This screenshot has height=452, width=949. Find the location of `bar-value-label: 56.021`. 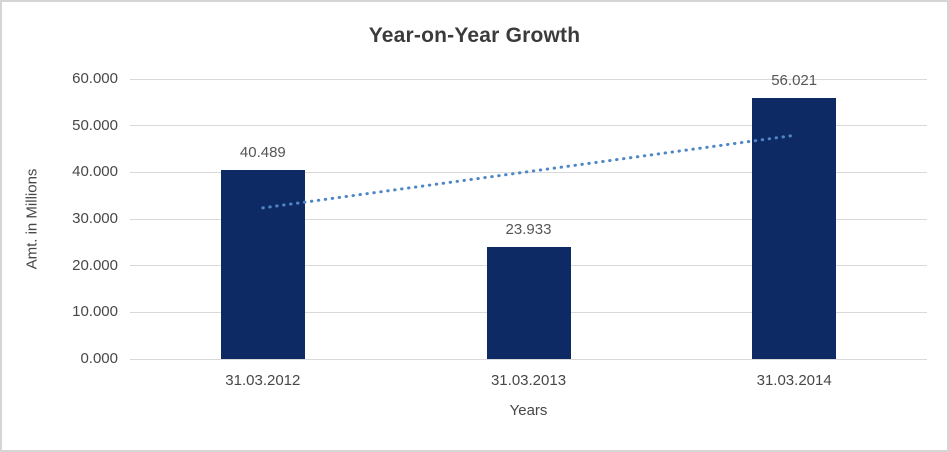

bar-value-label: 56.021 is located at coordinates (794, 80).